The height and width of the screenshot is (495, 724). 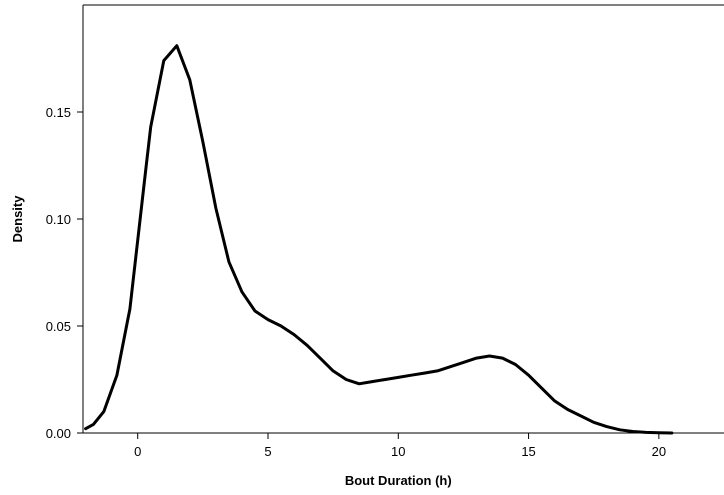 I want to click on x-tick-label: 10, so click(x=398, y=451).